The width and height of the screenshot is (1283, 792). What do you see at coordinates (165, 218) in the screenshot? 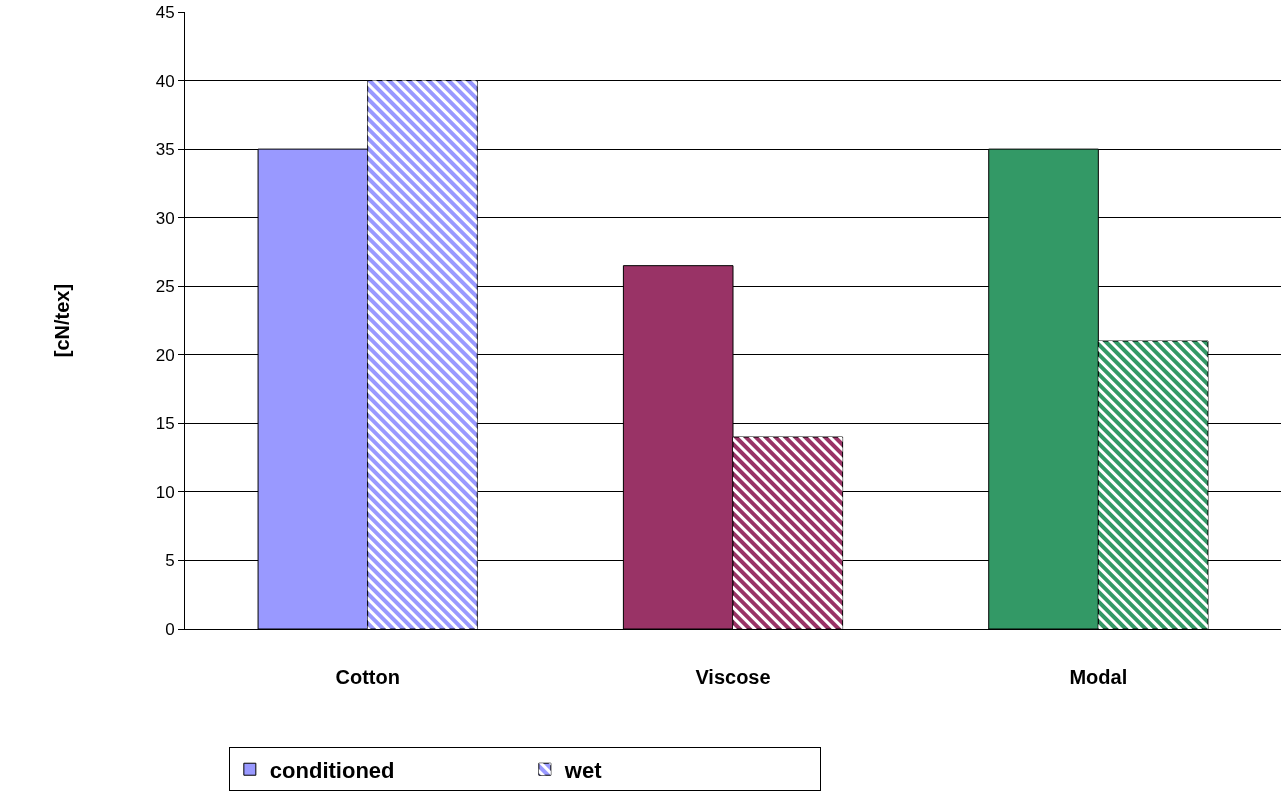
I see `y-tick-label: 30` at bounding box center [165, 218].